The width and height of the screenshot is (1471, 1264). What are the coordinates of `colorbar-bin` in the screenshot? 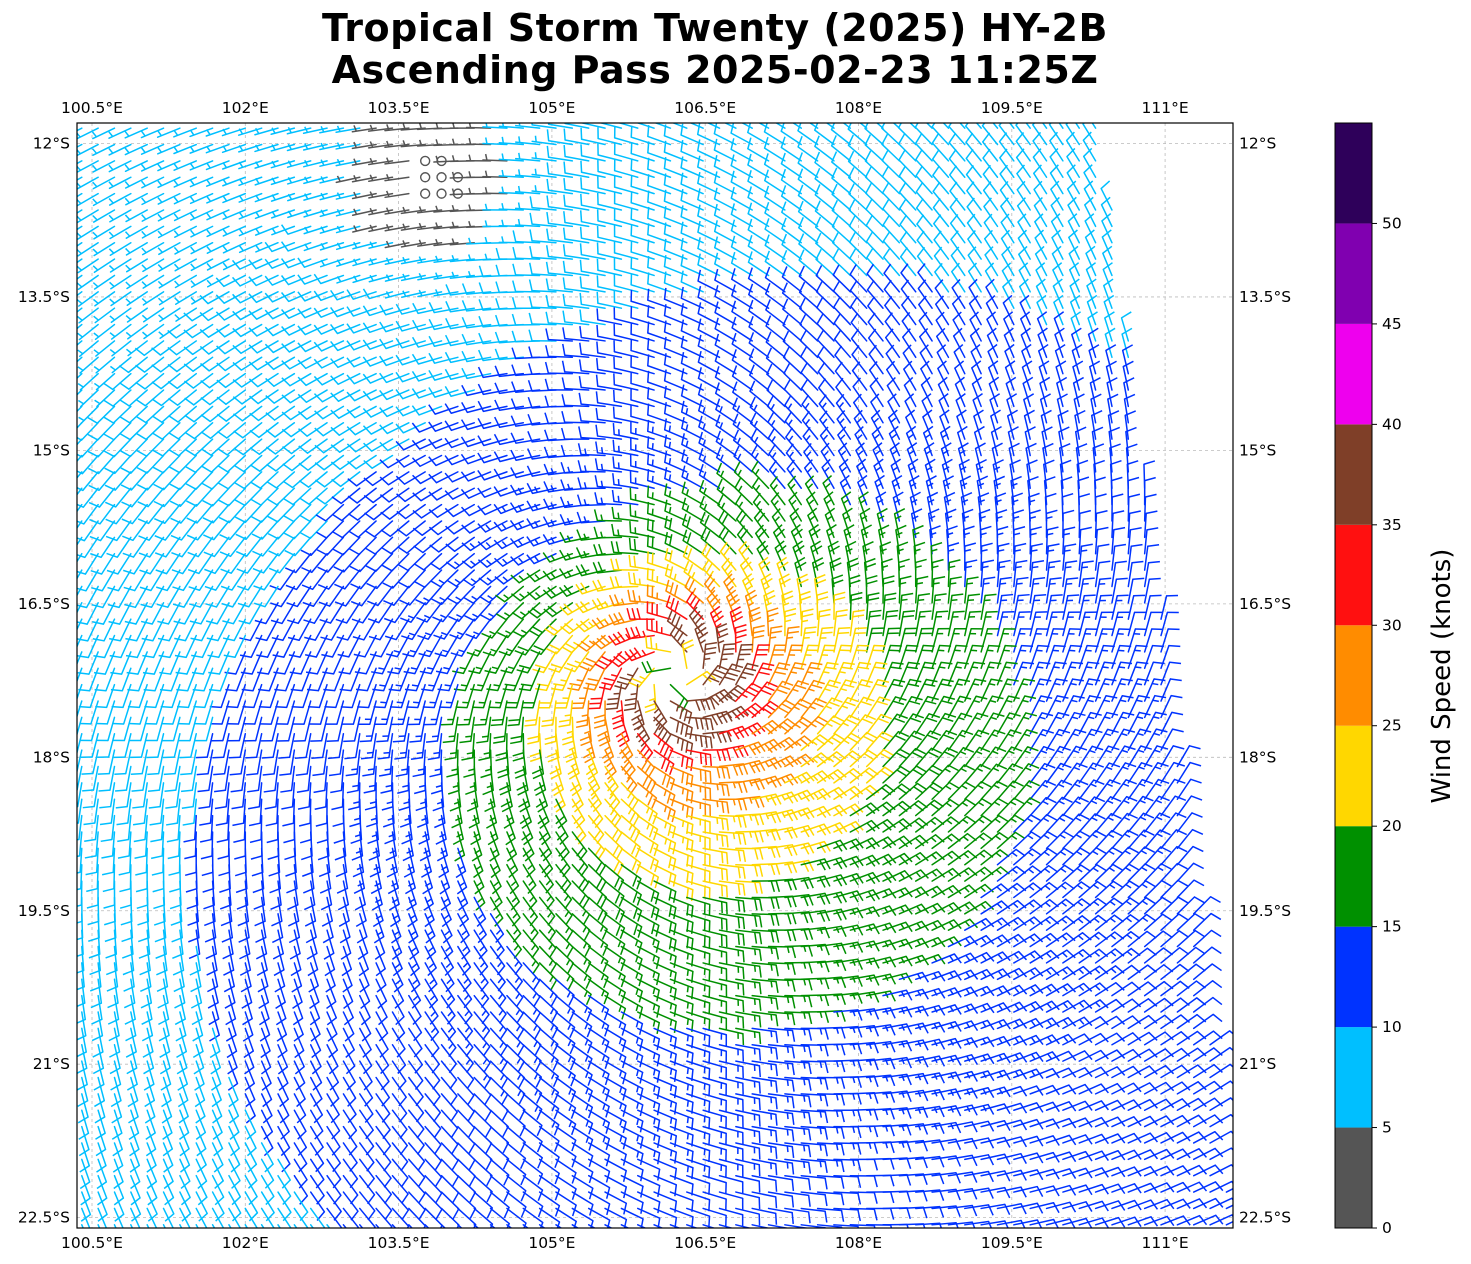 It's located at (1353, 977).